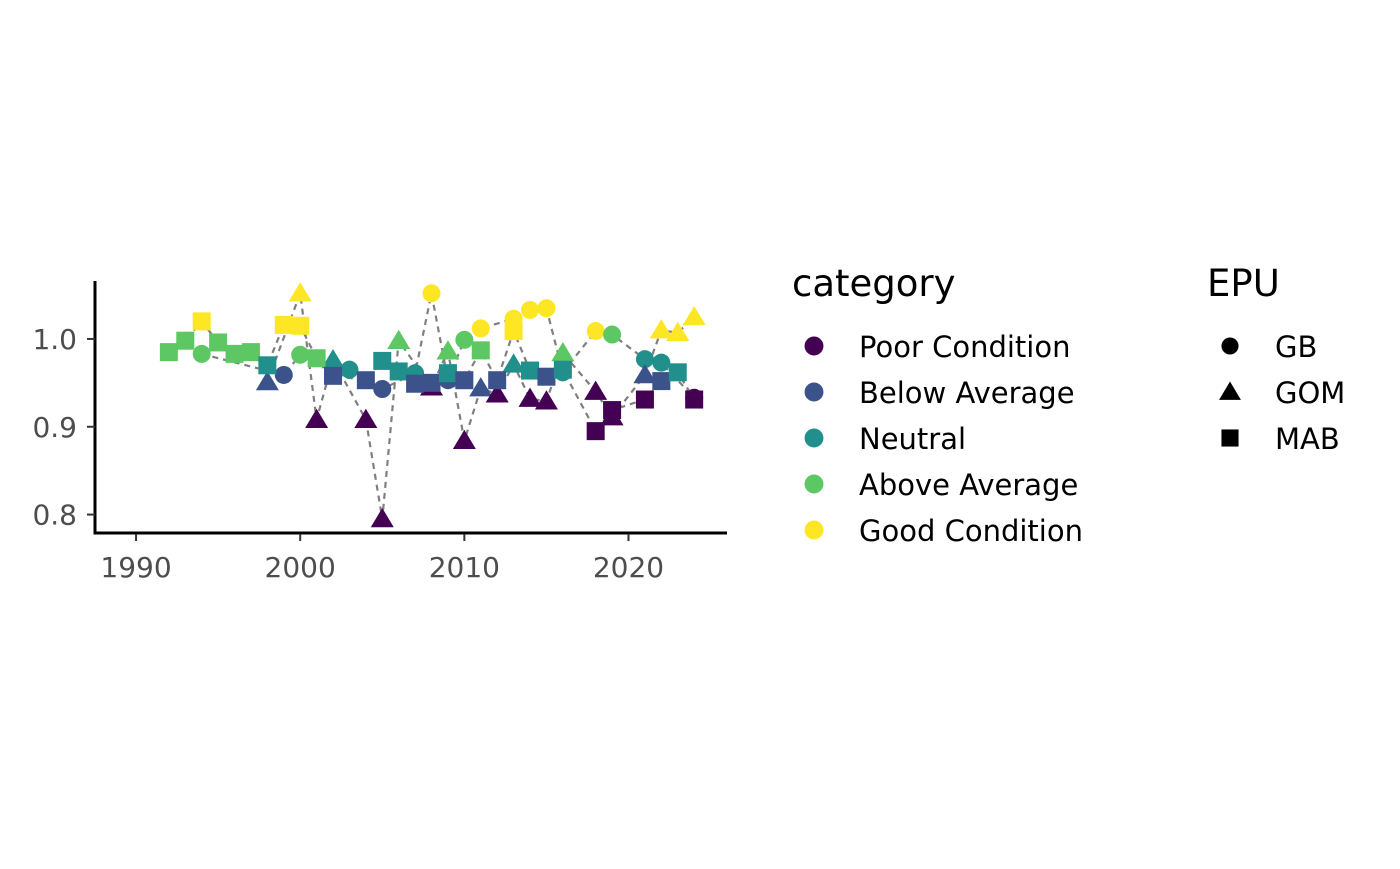 The image size is (1400, 869). What do you see at coordinates (267, 380) in the screenshot?
I see `data-point-gom-1998` at bounding box center [267, 380].